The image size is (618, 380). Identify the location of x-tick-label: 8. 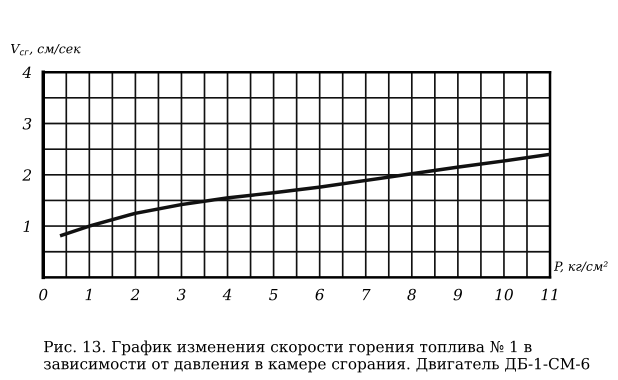
(411, 294).